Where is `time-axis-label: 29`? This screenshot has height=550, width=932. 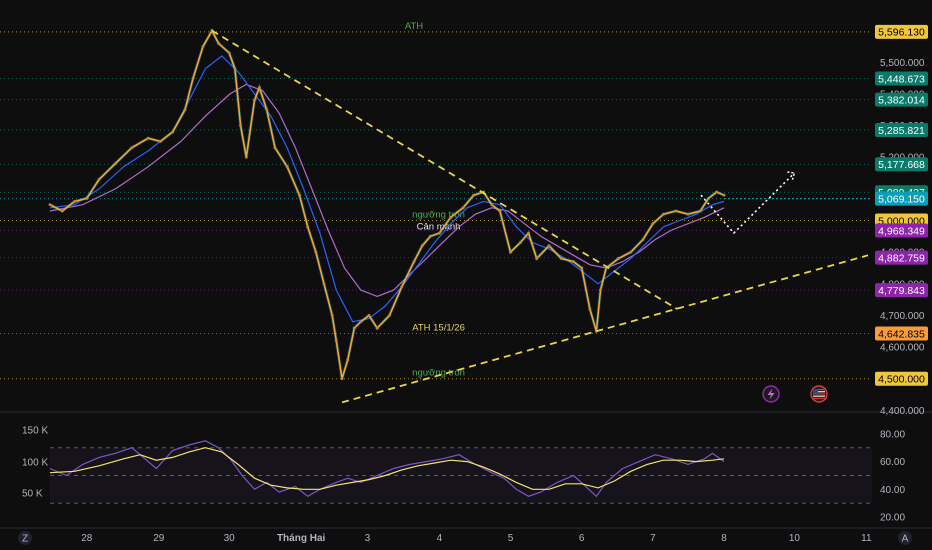 time-axis-label: 29 is located at coordinates (159, 538).